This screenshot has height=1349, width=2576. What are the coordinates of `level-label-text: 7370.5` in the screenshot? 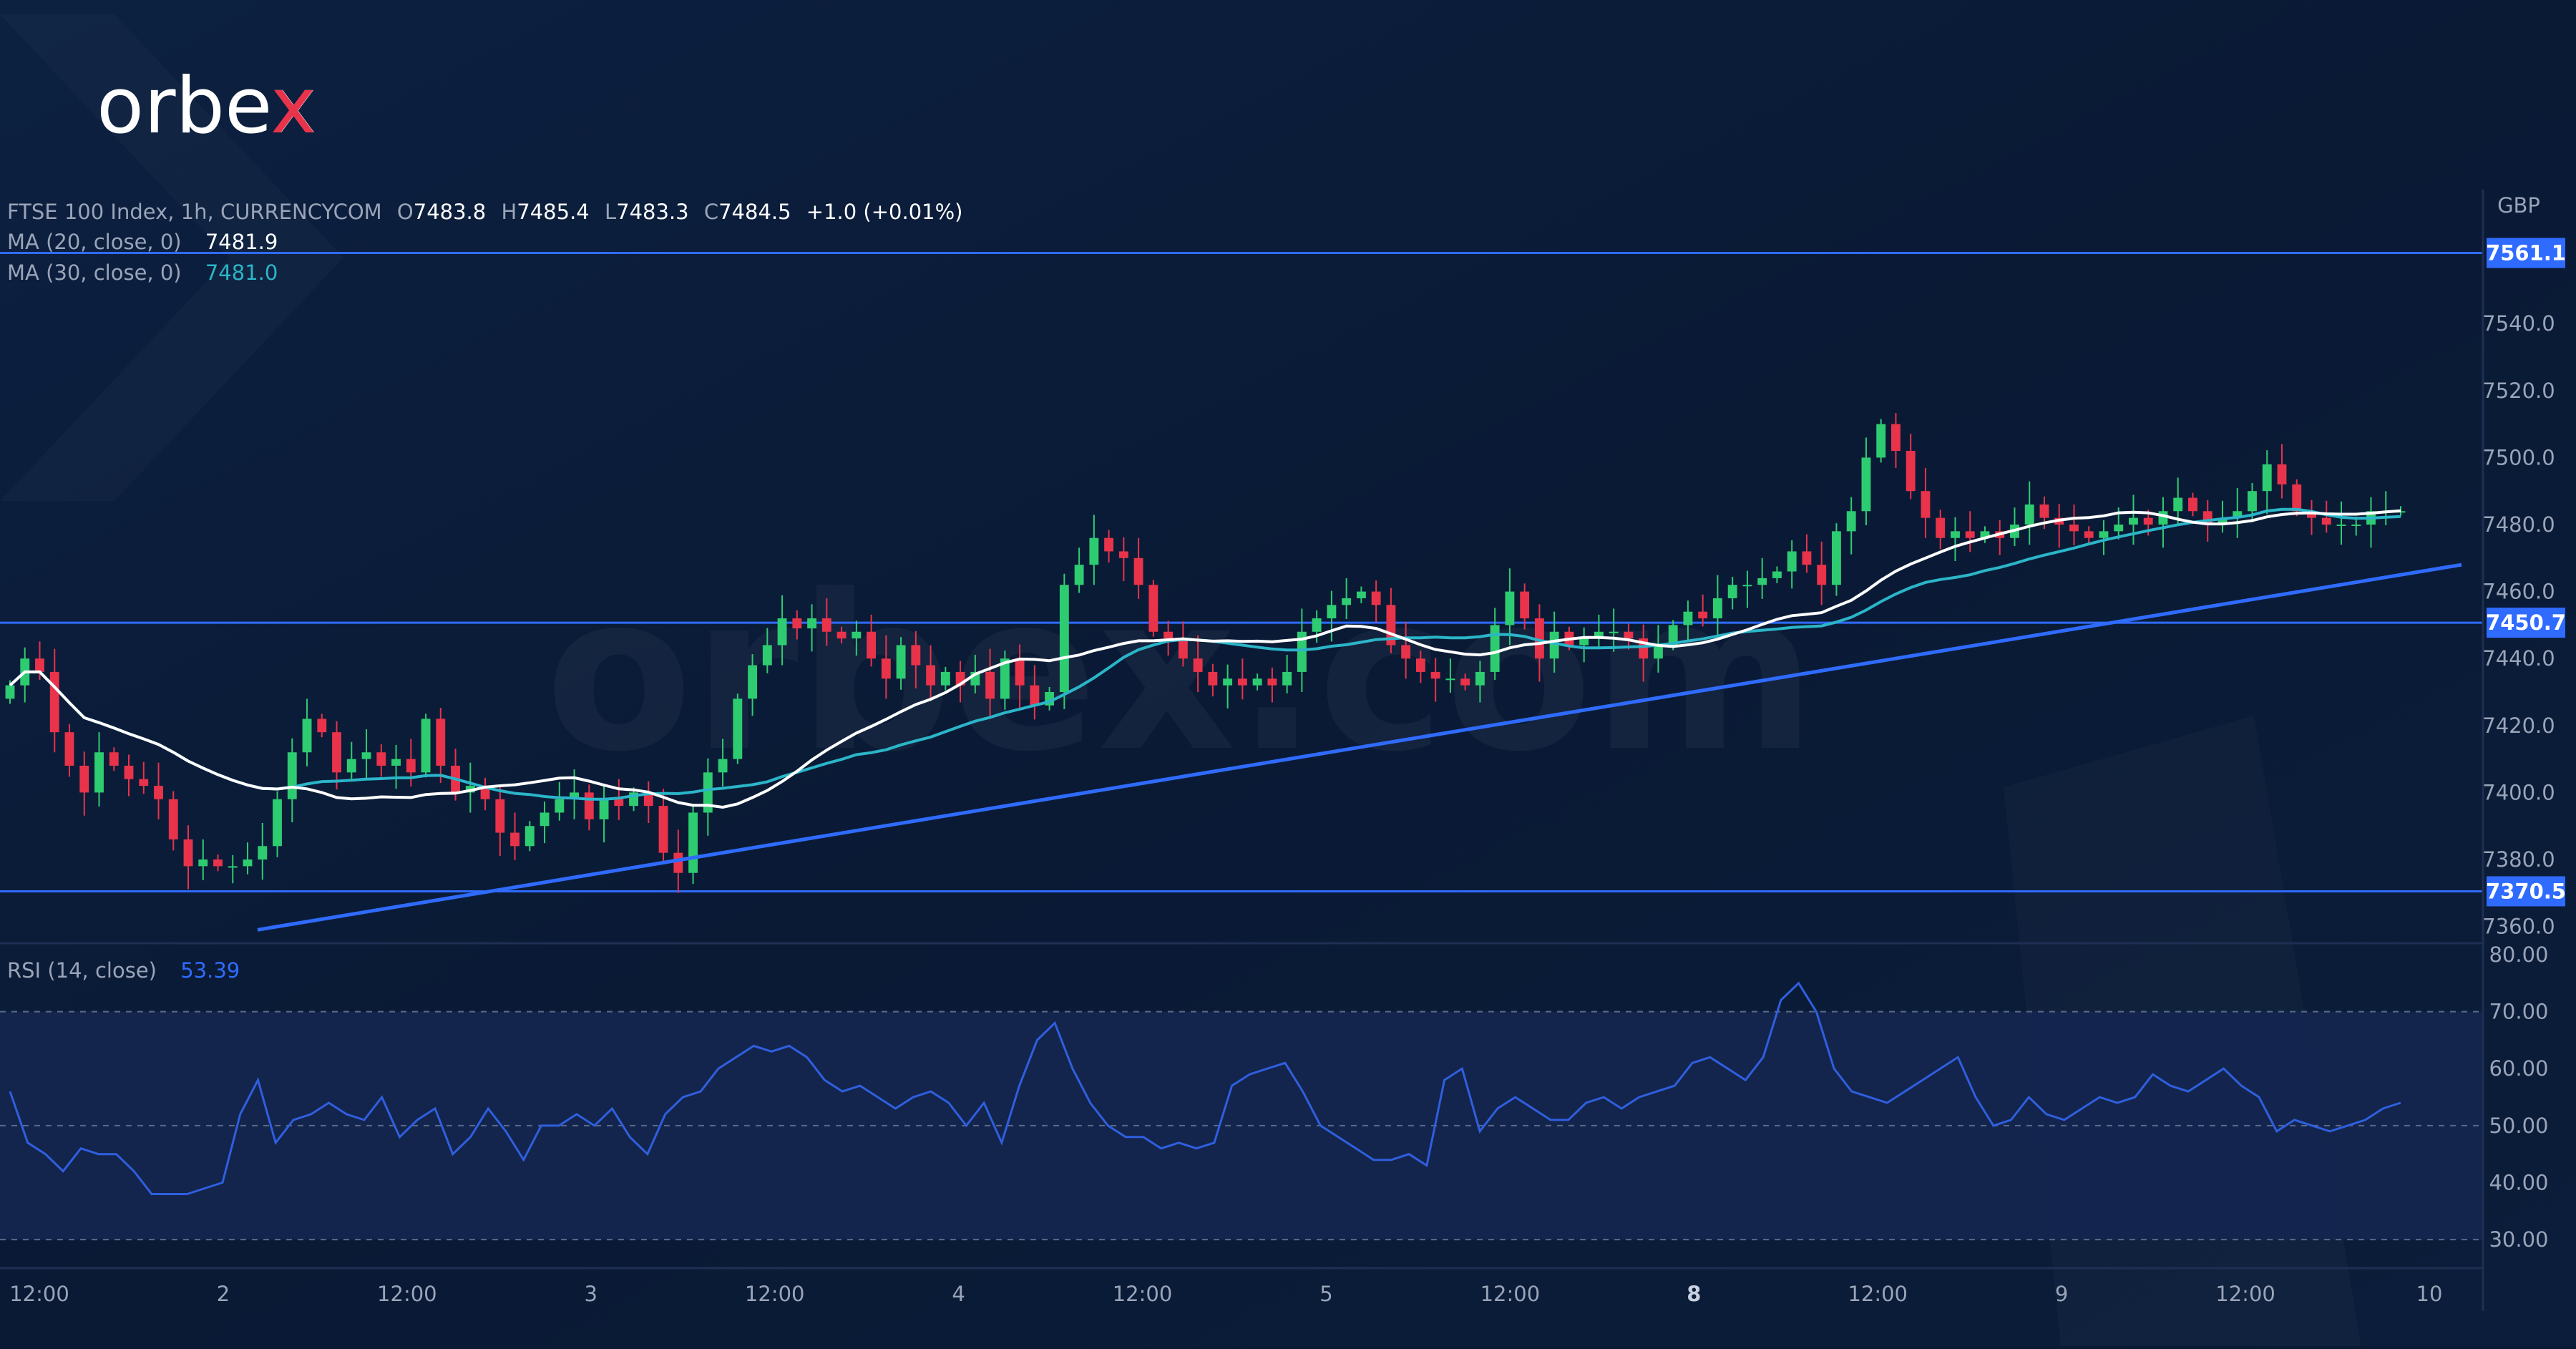 It's located at (2526, 891).